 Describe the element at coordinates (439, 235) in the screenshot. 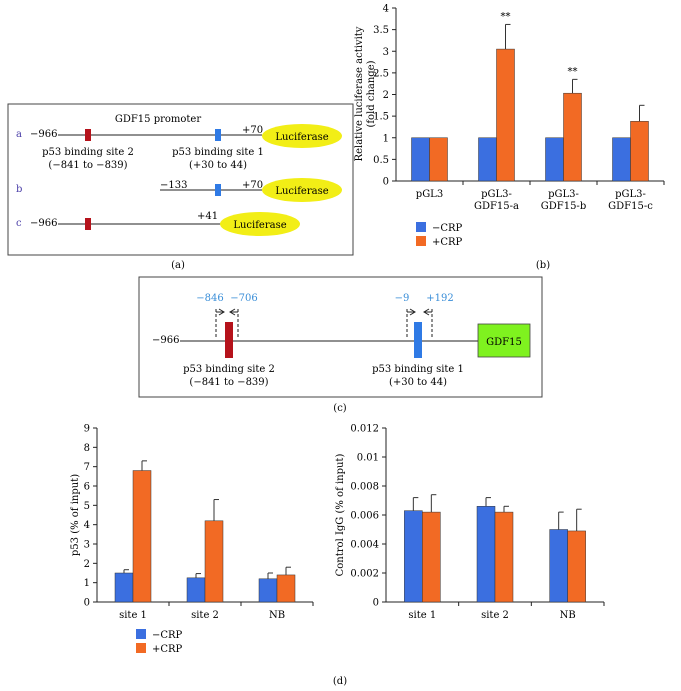

I see `legend-b: −CRP +CRP` at that location.